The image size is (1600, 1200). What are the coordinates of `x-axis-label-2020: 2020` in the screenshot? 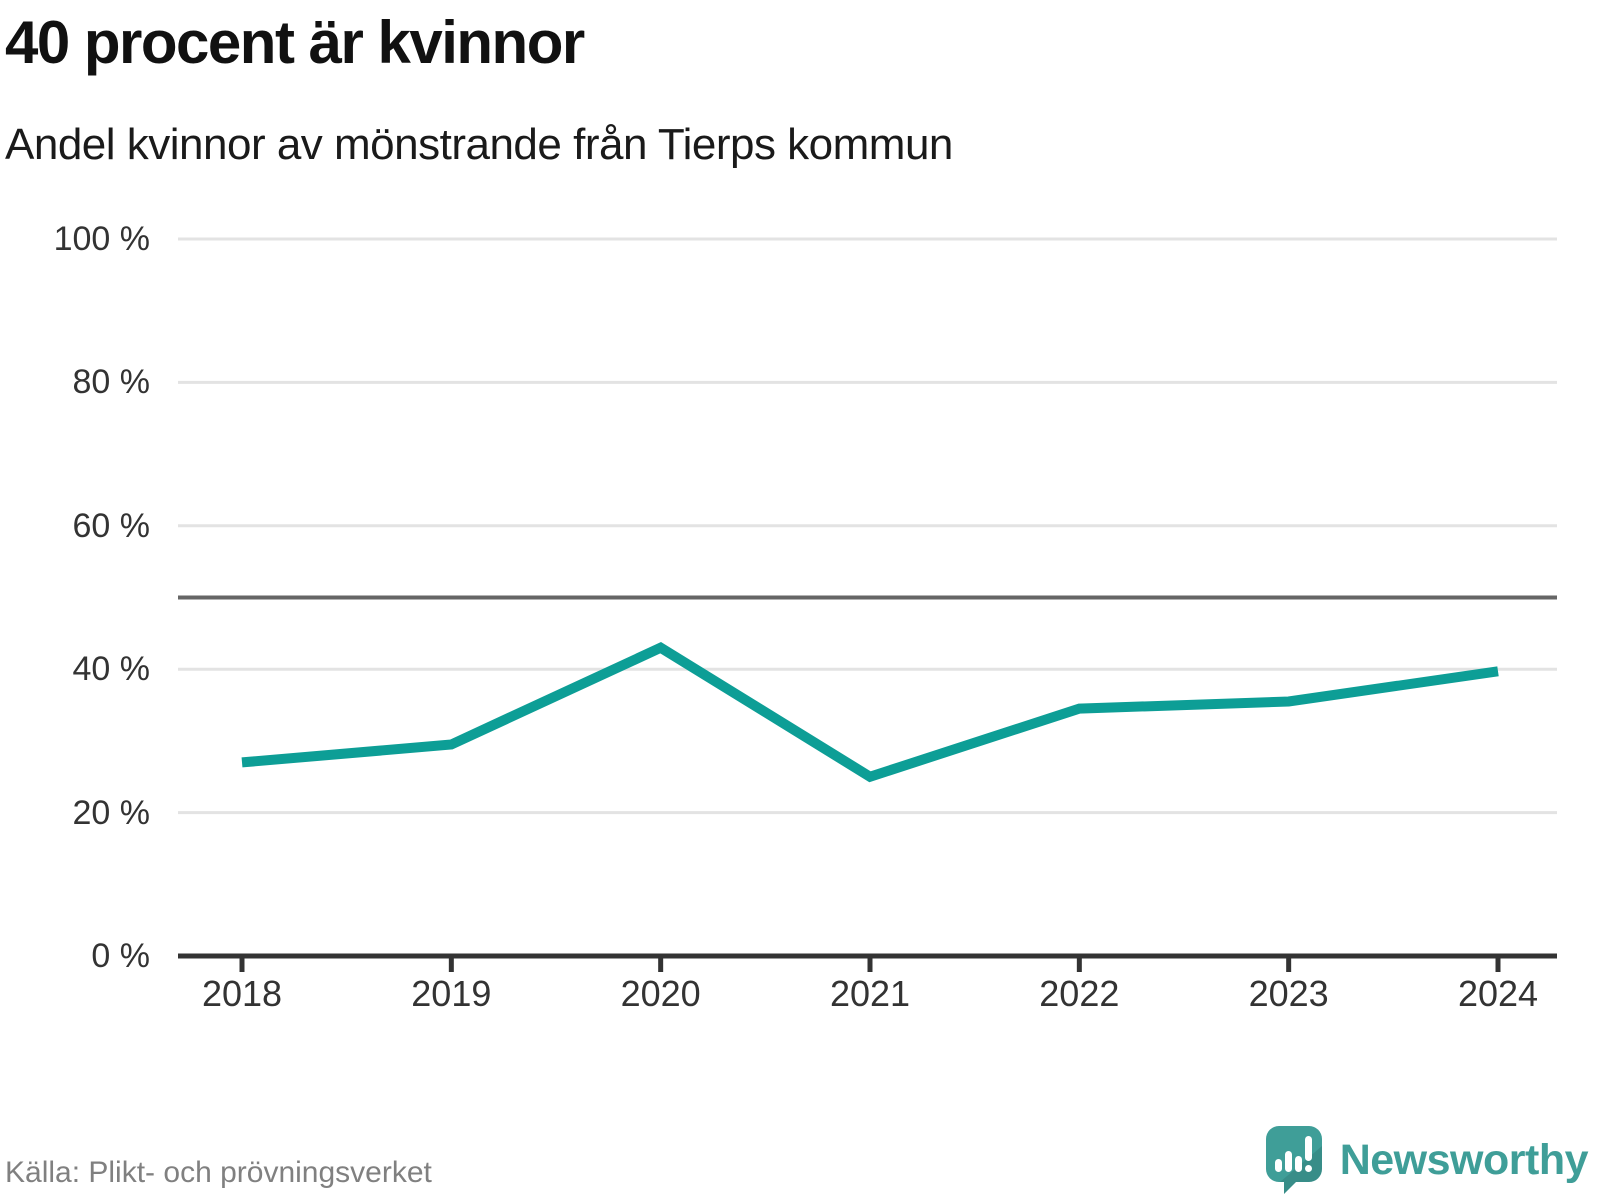 It's located at (660, 993).